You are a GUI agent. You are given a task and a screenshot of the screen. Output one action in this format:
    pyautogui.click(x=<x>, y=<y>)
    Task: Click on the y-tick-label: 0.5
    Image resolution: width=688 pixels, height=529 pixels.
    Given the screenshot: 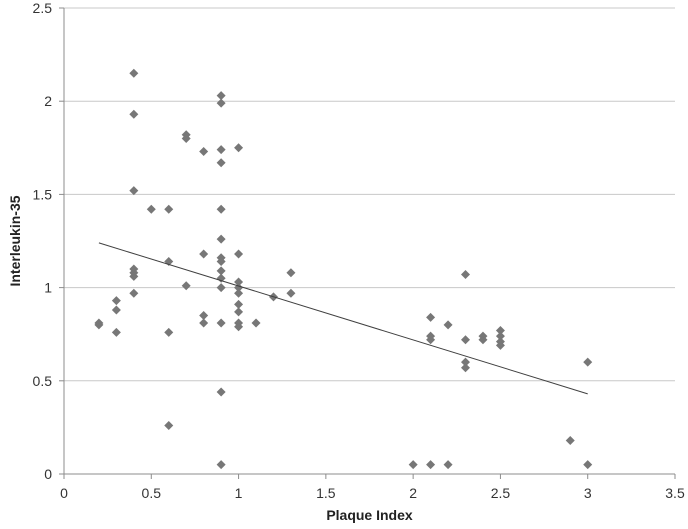 What is the action you would take?
    pyautogui.click(x=43, y=381)
    